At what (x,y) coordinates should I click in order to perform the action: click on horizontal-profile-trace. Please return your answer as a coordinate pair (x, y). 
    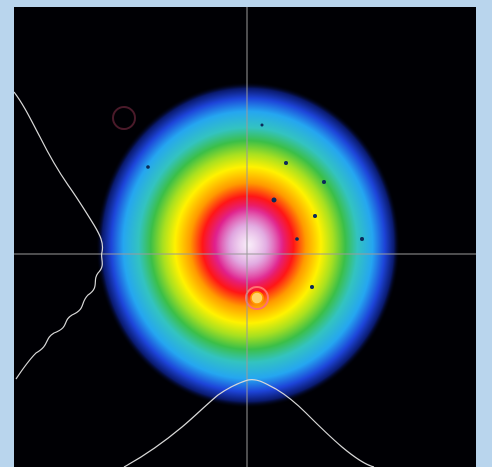
    Looking at the image, I should click on (249, 423).